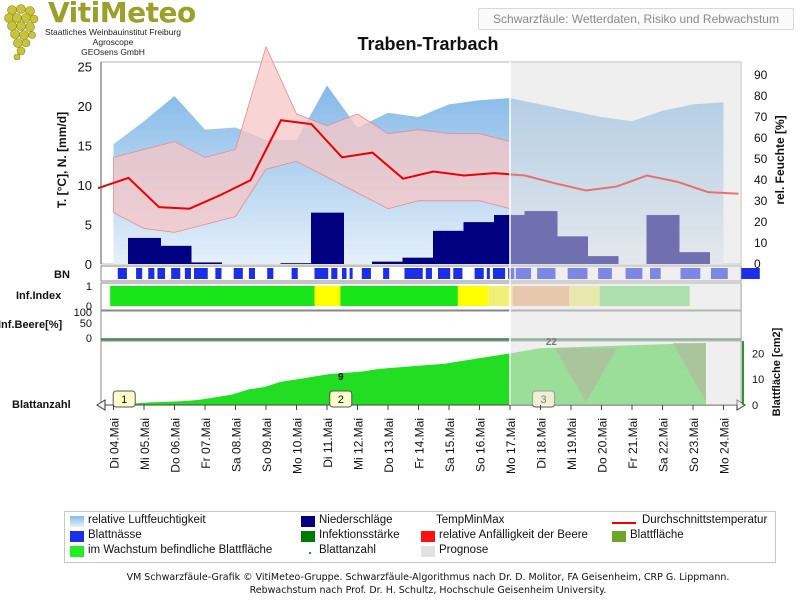 The width and height of the screenshot is (800, 600). I want to click on leaf-area-axis-label: Blattfläche [cm2], so click(777, 371).